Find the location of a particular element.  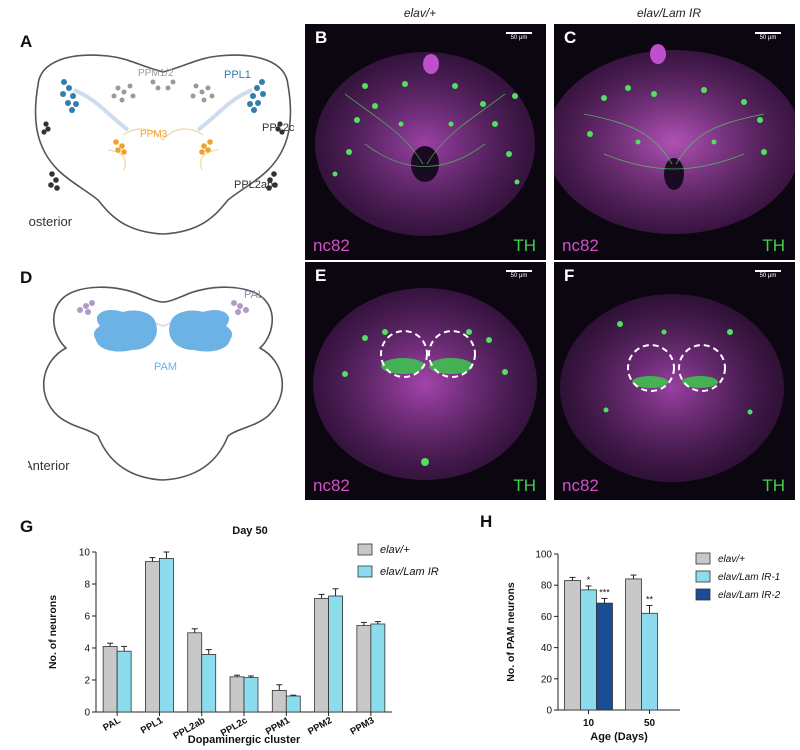

bar-elav-ppm2 is located at coordinates (321, 655).